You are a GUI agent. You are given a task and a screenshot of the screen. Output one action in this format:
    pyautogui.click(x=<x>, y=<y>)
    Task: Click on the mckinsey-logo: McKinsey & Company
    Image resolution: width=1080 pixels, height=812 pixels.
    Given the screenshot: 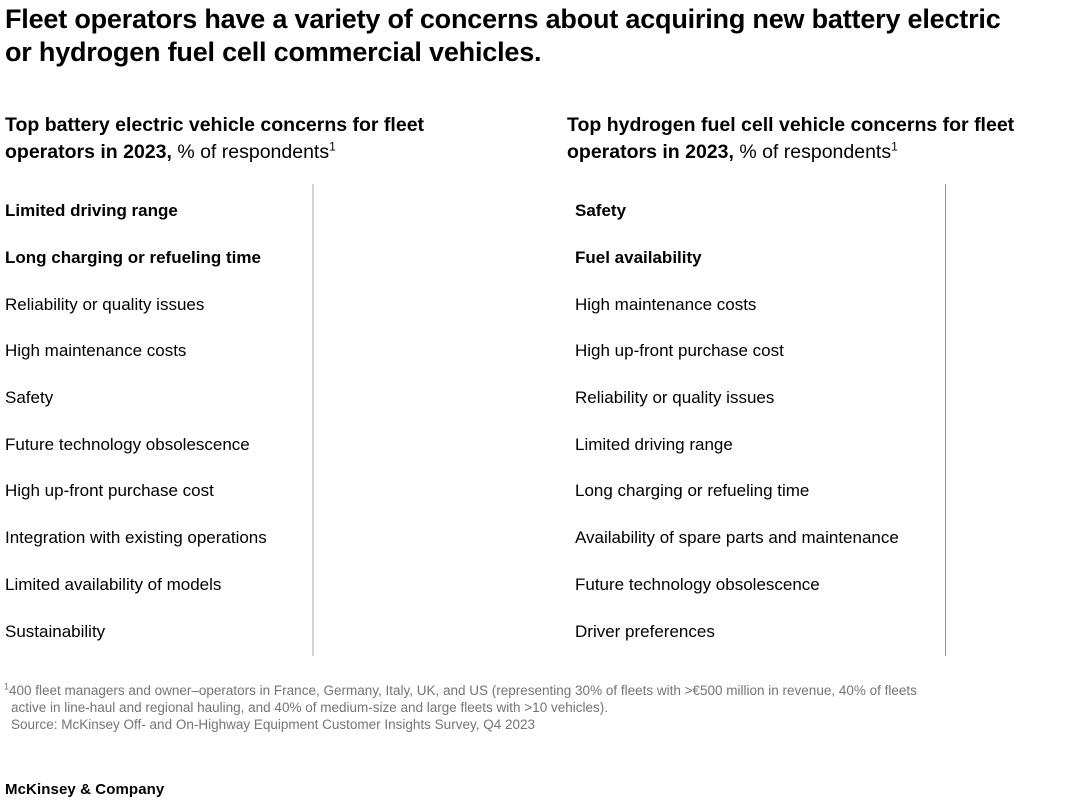 What is the action you would take?
    pyautogui.click(x=85, y=789)
    